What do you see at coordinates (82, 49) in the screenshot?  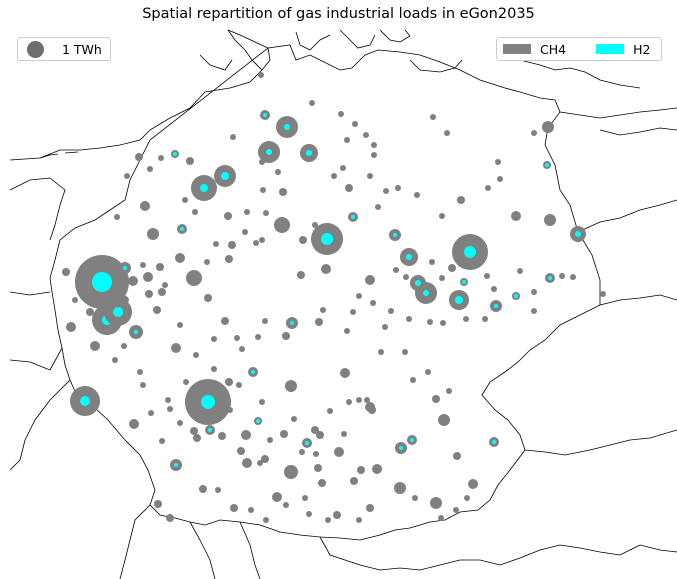 I see `size-legend-label: 1 TWh` at bounding box center [82, 49].